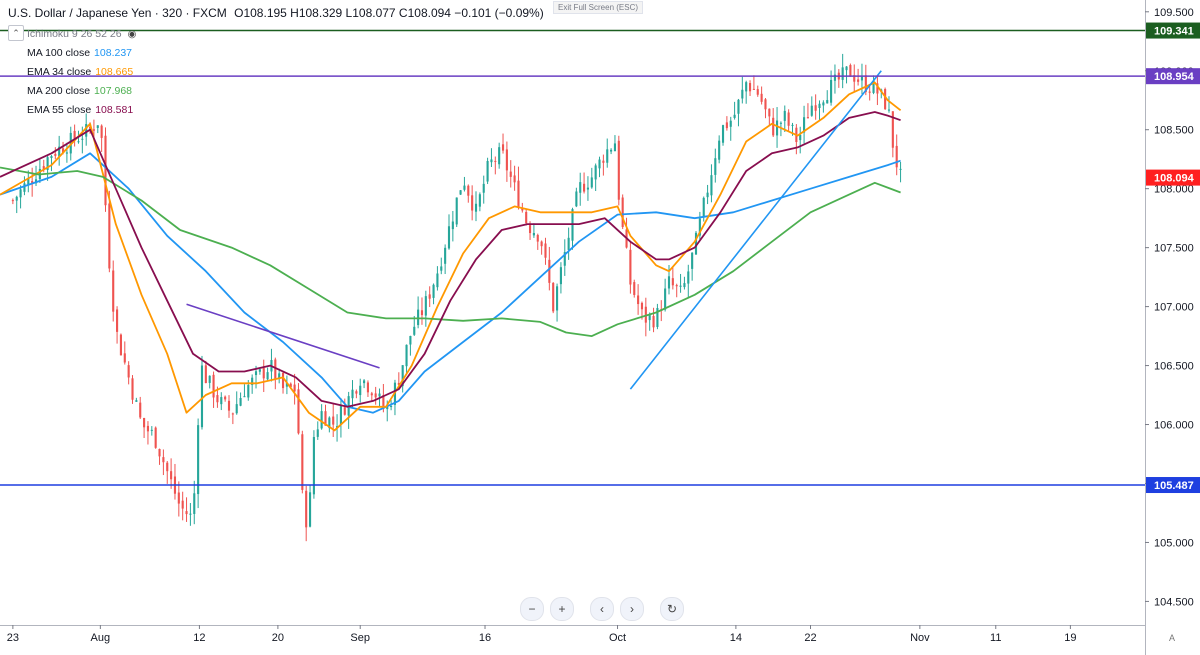  I want to click on legend-label: Ichimoku 9 26 52 26, so click(74, 34).